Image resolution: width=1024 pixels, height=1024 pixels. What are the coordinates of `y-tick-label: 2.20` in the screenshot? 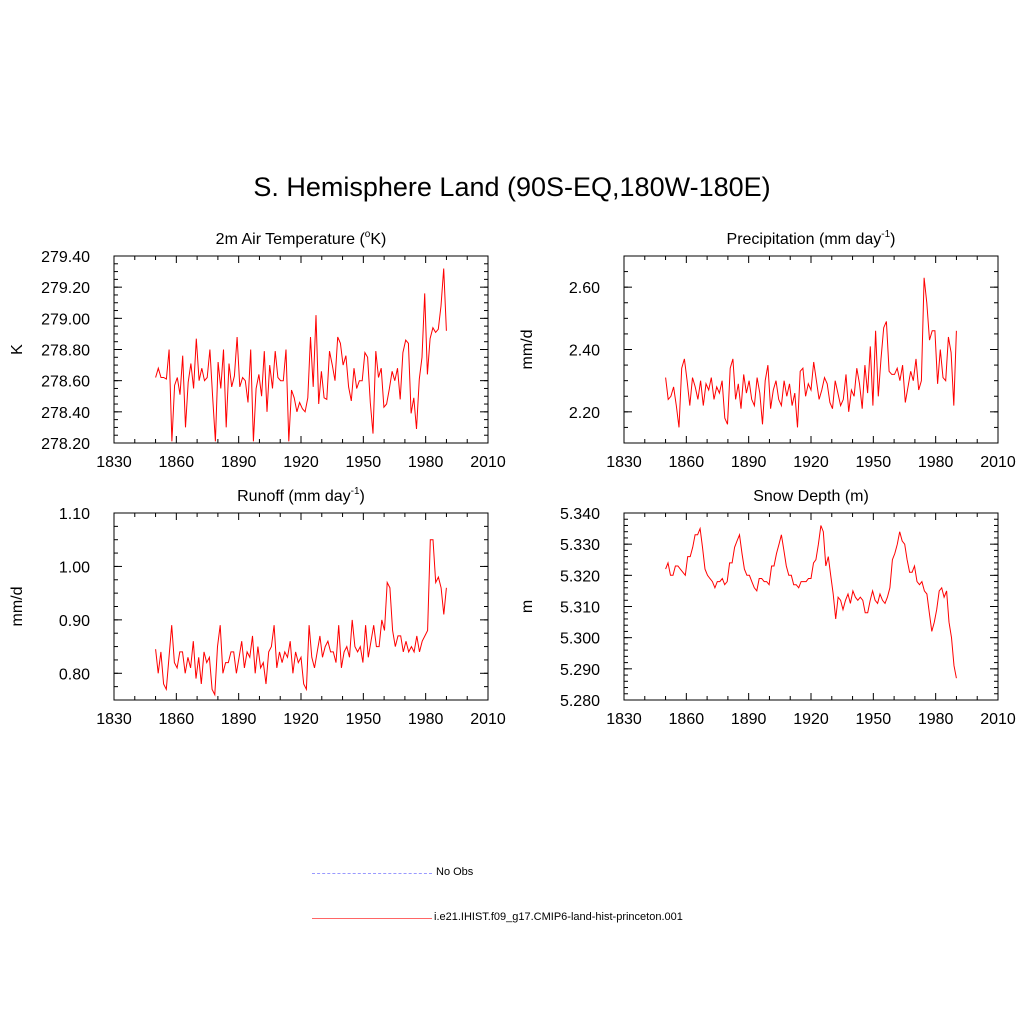 It's located at (584, 413).